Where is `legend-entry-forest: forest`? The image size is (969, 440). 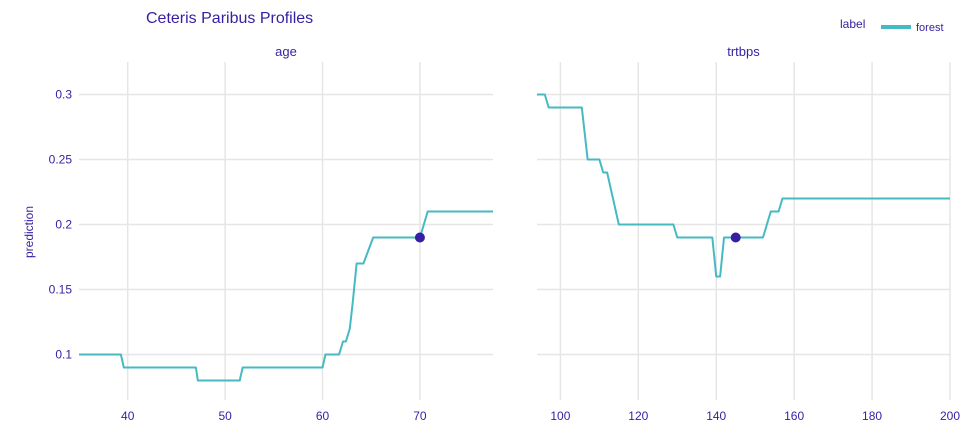
legend-entry-forest: forest is located at coordinates (930, 28).